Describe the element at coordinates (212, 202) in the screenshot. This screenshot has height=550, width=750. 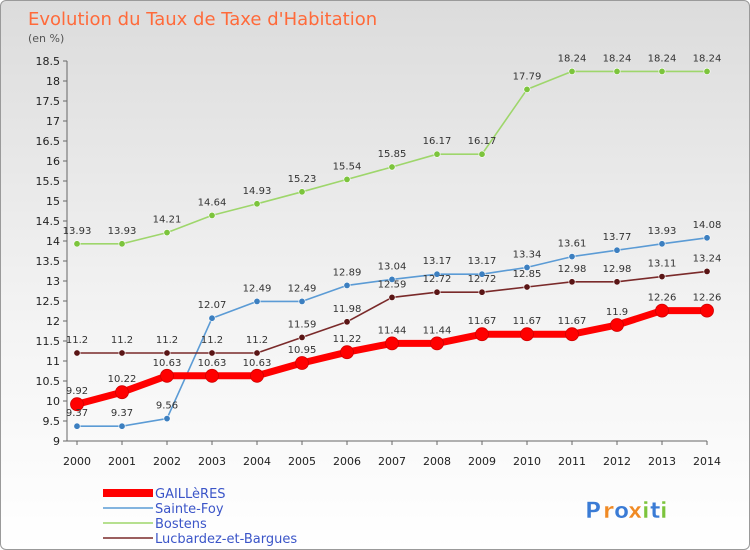
I see `data-label-bostens: 14.64` at that location.